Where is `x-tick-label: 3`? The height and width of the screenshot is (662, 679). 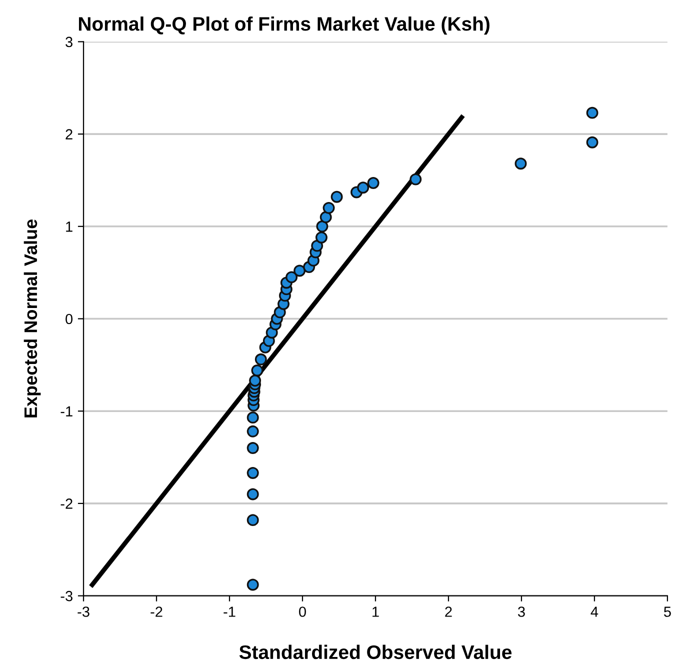 x-tick-label: 3 is located at coordinates (521, 611).